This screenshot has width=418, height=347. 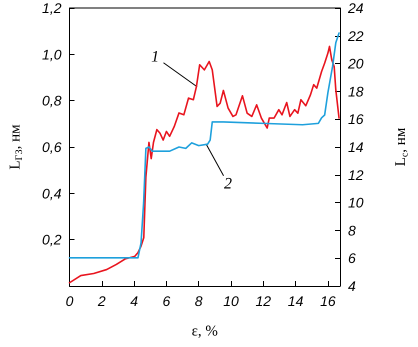 What do you see at coordinates (52, 54) in the screenshot?
I see `y-tick-label: 1,0` at bounding box center [52, 54].